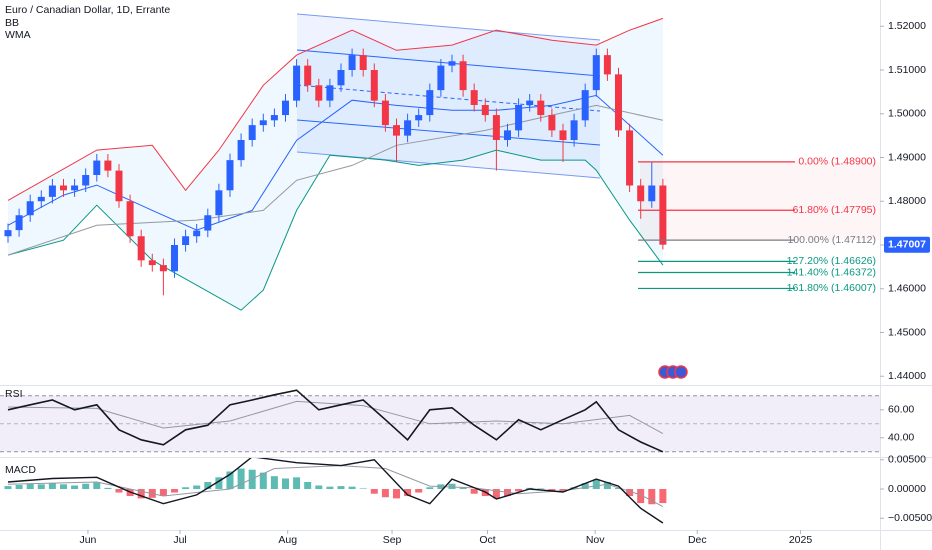 This screenshot has height=550, width=932. I want to click on panel-title: MACD, so click(20, 470).